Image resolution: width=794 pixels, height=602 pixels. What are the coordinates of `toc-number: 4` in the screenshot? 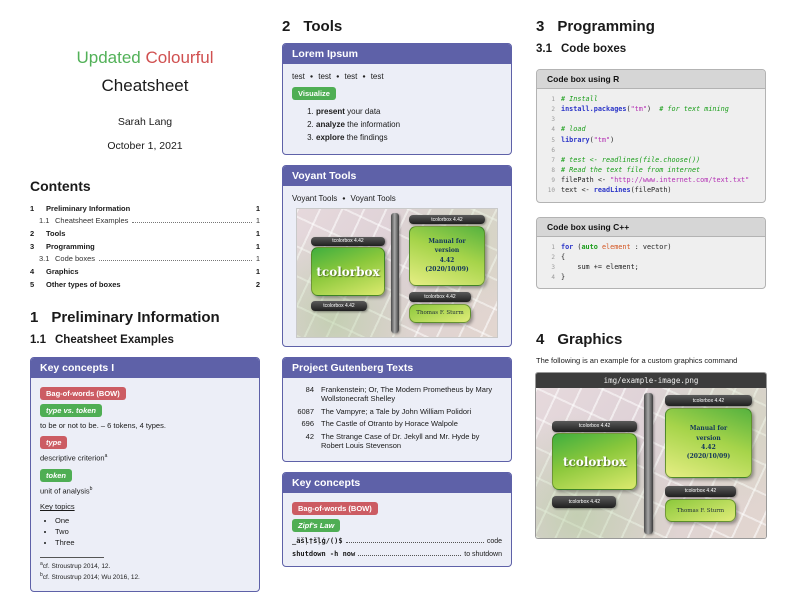 It's located at (32, 272).